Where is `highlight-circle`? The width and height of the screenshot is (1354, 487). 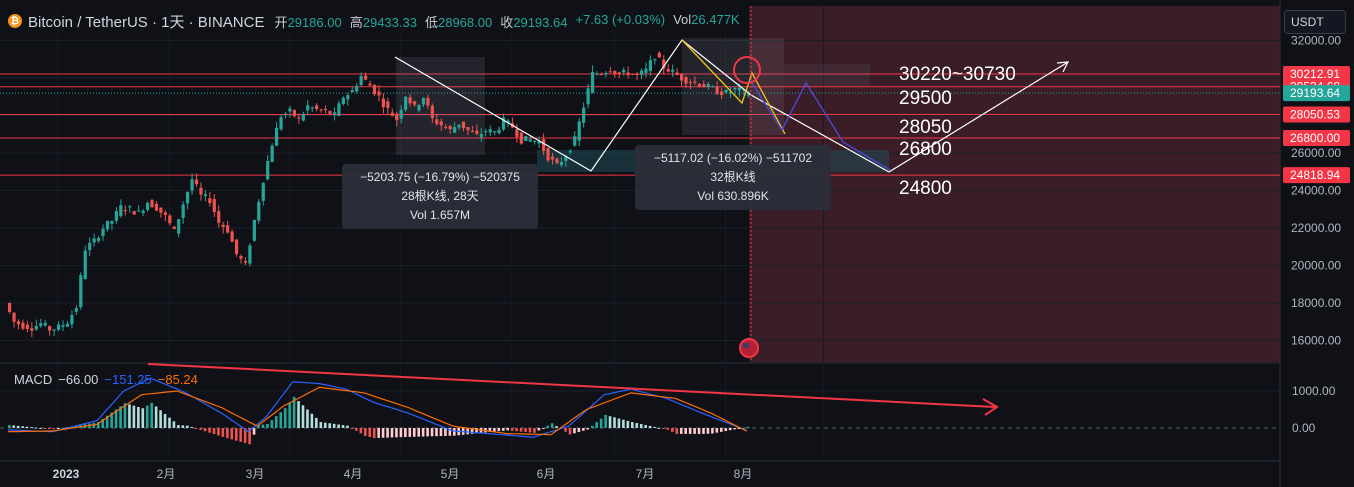
highlight-circle is located at coordinates (747, 70).